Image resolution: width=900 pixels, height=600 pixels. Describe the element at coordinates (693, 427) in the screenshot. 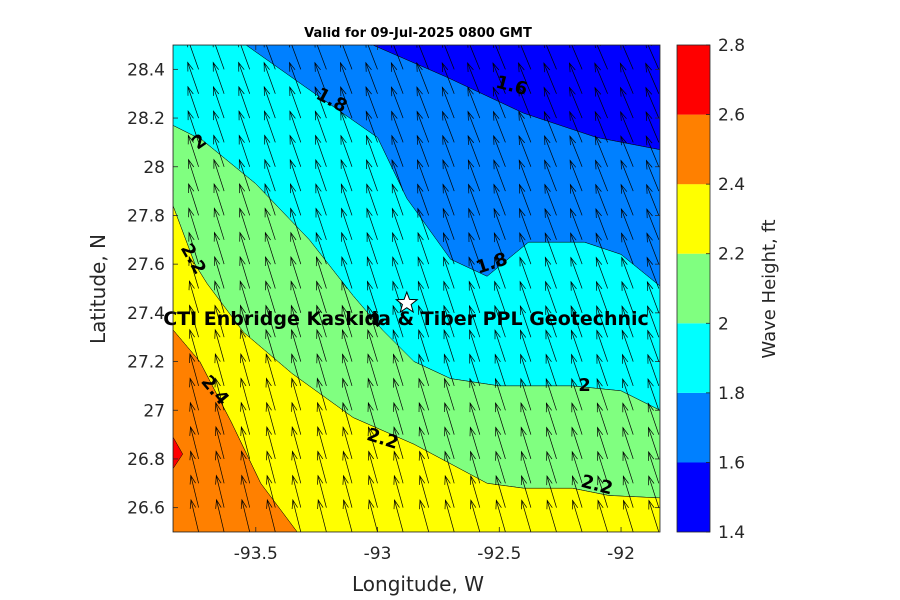

I see `colorbar-segment` at that location.